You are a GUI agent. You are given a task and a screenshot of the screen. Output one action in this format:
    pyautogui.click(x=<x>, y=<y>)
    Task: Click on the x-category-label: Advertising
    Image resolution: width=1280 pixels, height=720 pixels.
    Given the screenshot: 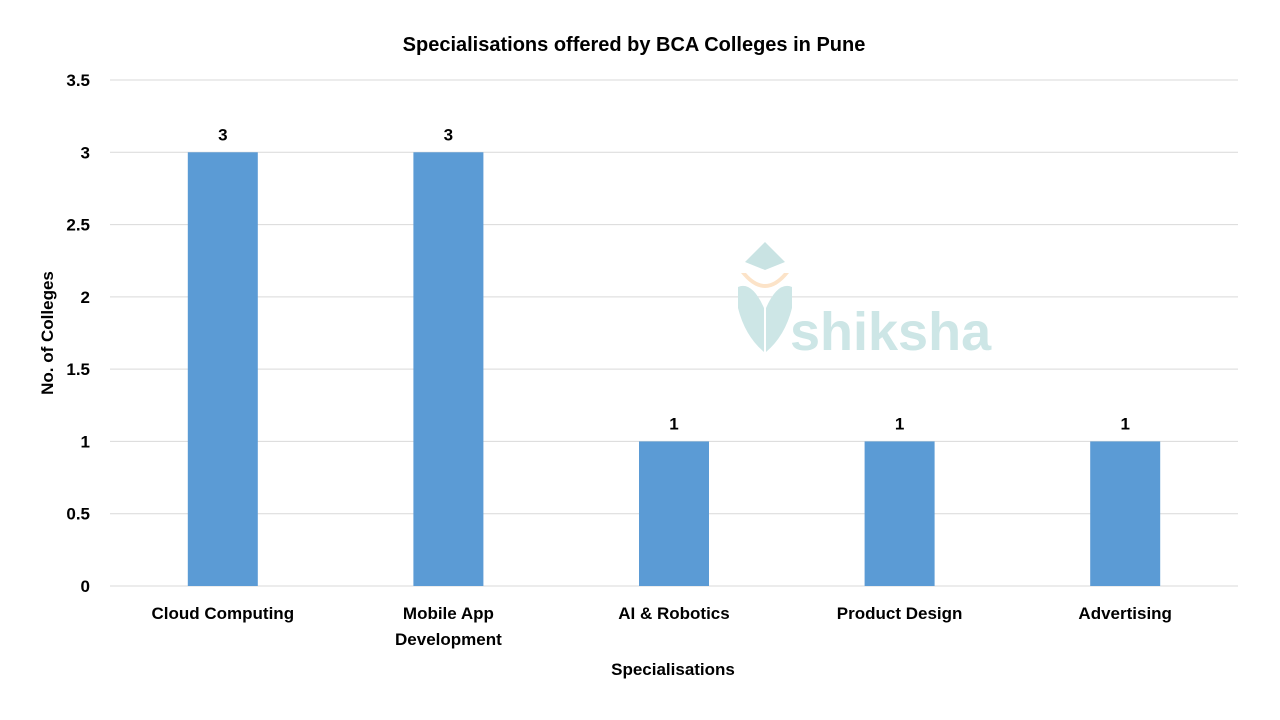 What is the action you would take?
    pyautogui.click(x=1125, y=613)
    